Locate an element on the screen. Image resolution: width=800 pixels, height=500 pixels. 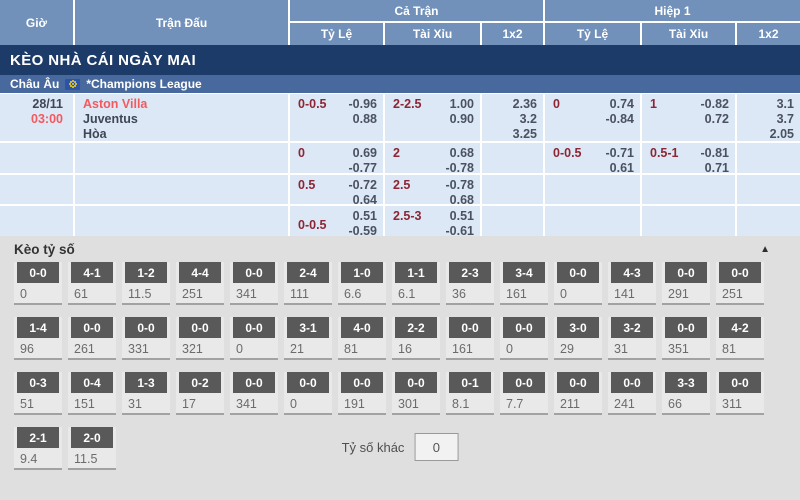
eu-flag-icon is located at coordinates (73, 84).